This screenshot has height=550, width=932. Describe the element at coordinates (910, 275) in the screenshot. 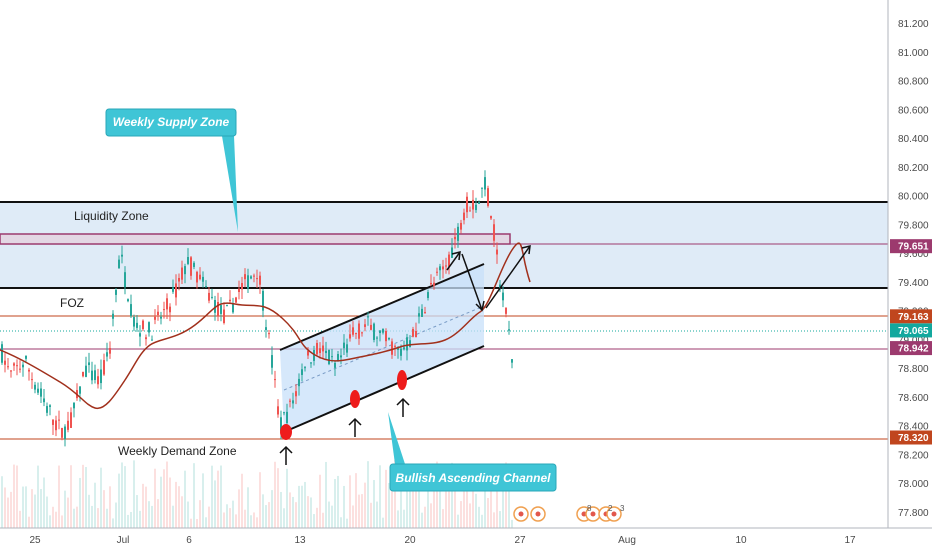

I see `price-axis-bg` at that location.